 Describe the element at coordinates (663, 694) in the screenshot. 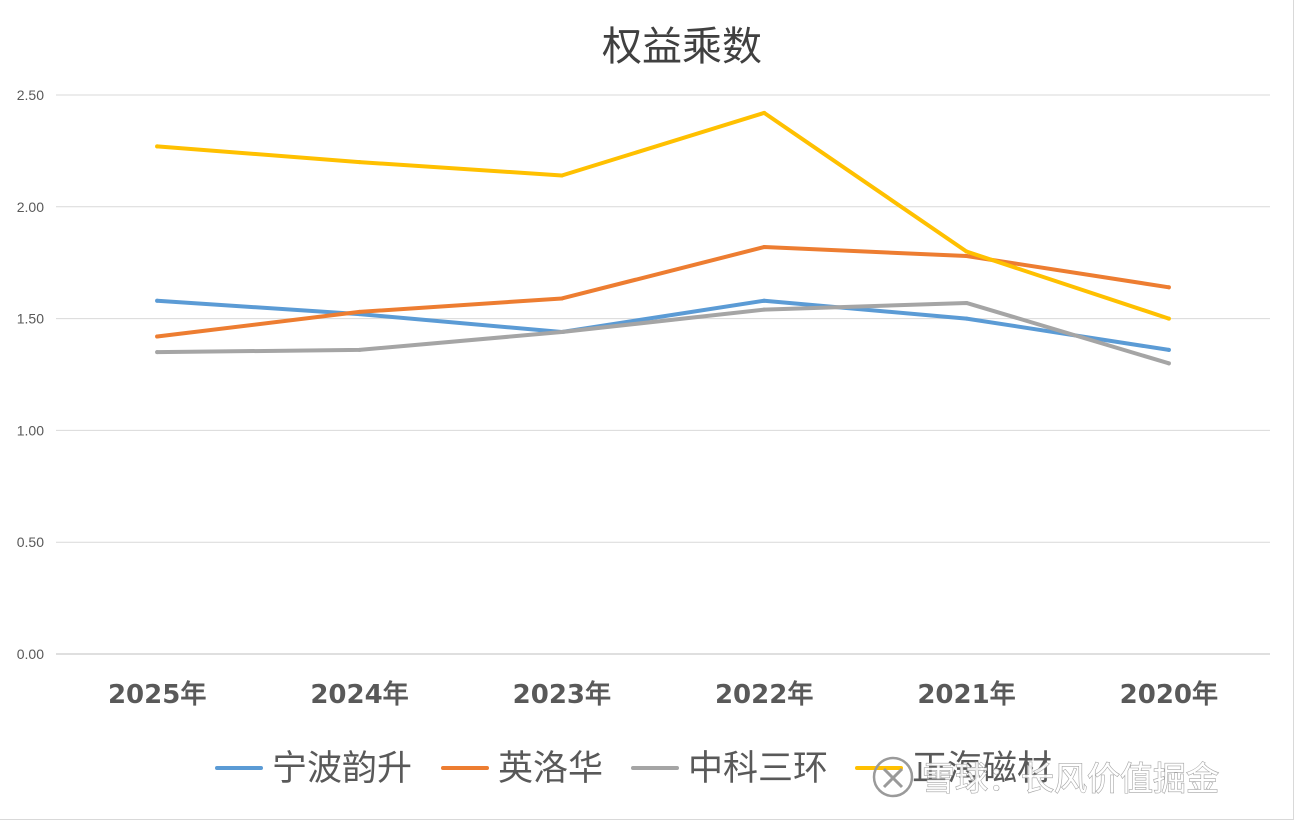

I see `x-axis-ticks: 2025年 2024年 2023年 2022年 2021年 2020年` at that location.